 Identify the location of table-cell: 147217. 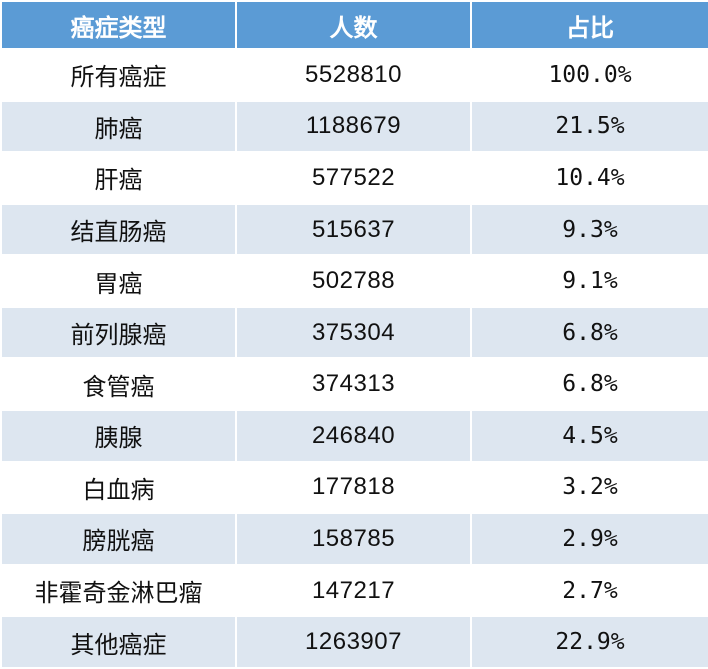
(353, 590).